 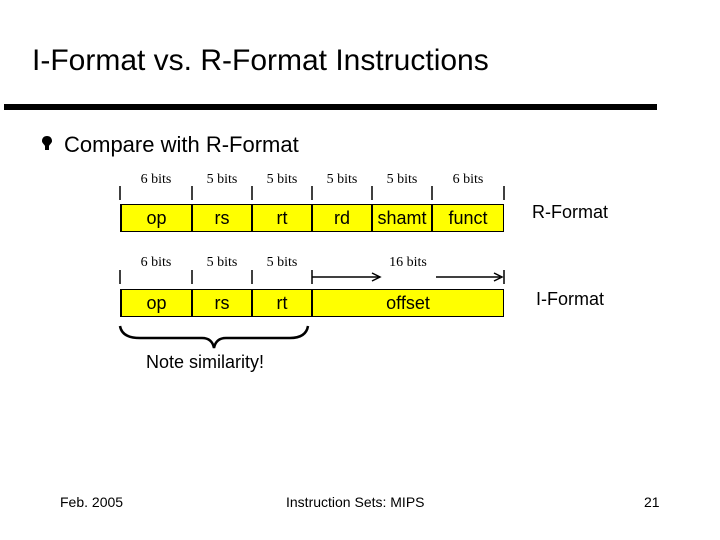 What do you see at coordinates (342, 179) in the screenshot?
I see `r-bits-rd: 5 bits` at bounding box center [342, 179].